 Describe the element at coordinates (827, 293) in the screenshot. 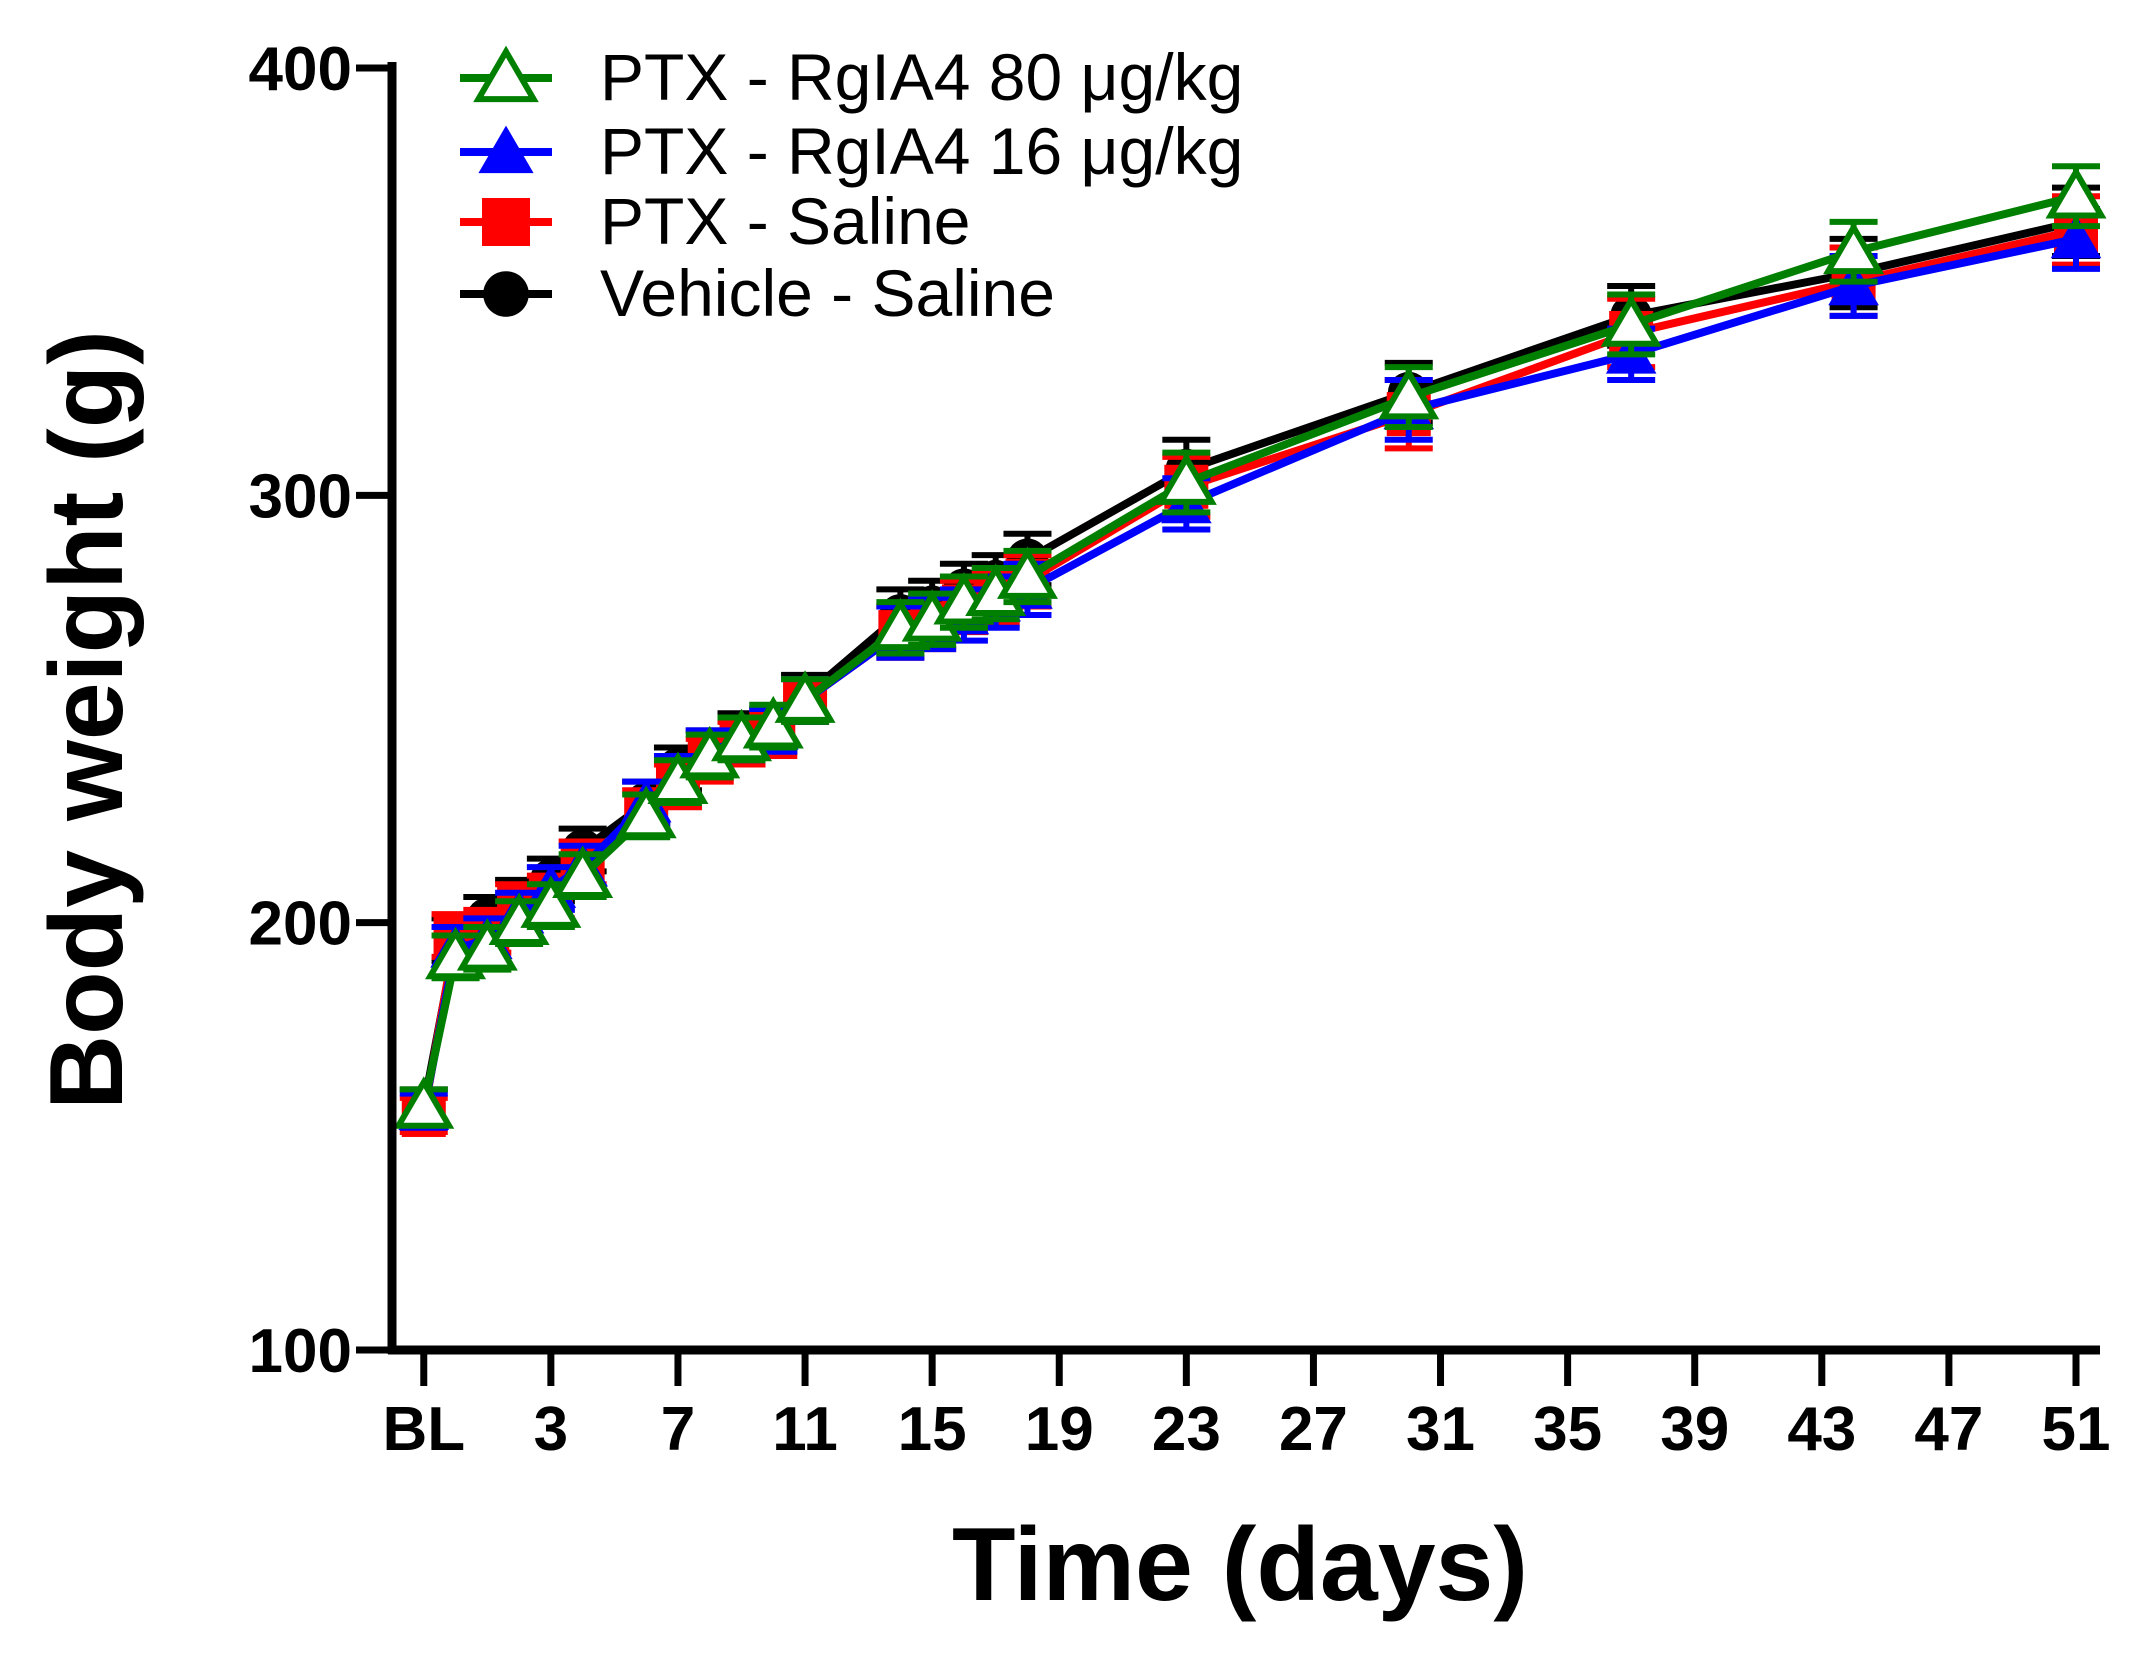

I see `legend-label: Vehicle - Saline` at that location.